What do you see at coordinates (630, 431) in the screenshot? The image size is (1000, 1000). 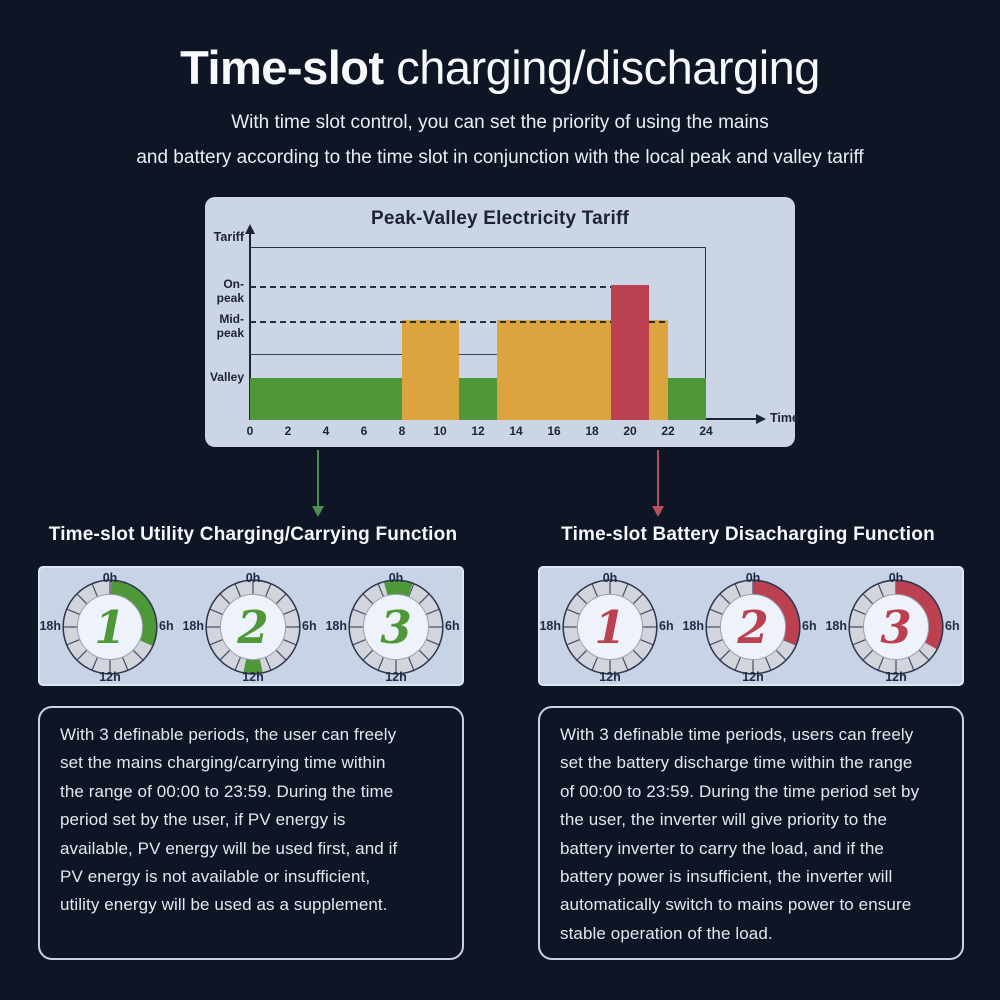 I see `x-tick-label-20: 20` at bounding box center [630, 431].